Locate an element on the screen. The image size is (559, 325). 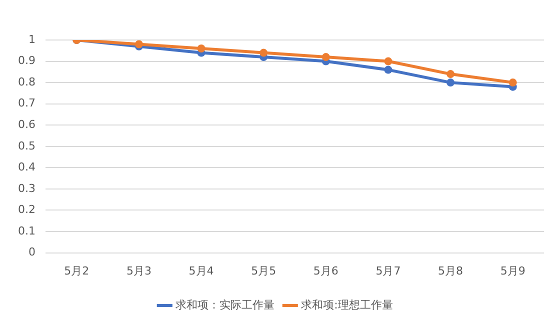
x-tick-label: 5月9 is located at coordinates (513, 271).